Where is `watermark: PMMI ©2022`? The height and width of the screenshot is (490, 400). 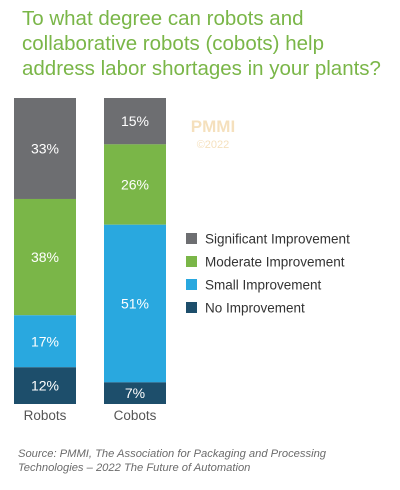
watermark: PMMI ©2022 is located at coordinates (213, 134).